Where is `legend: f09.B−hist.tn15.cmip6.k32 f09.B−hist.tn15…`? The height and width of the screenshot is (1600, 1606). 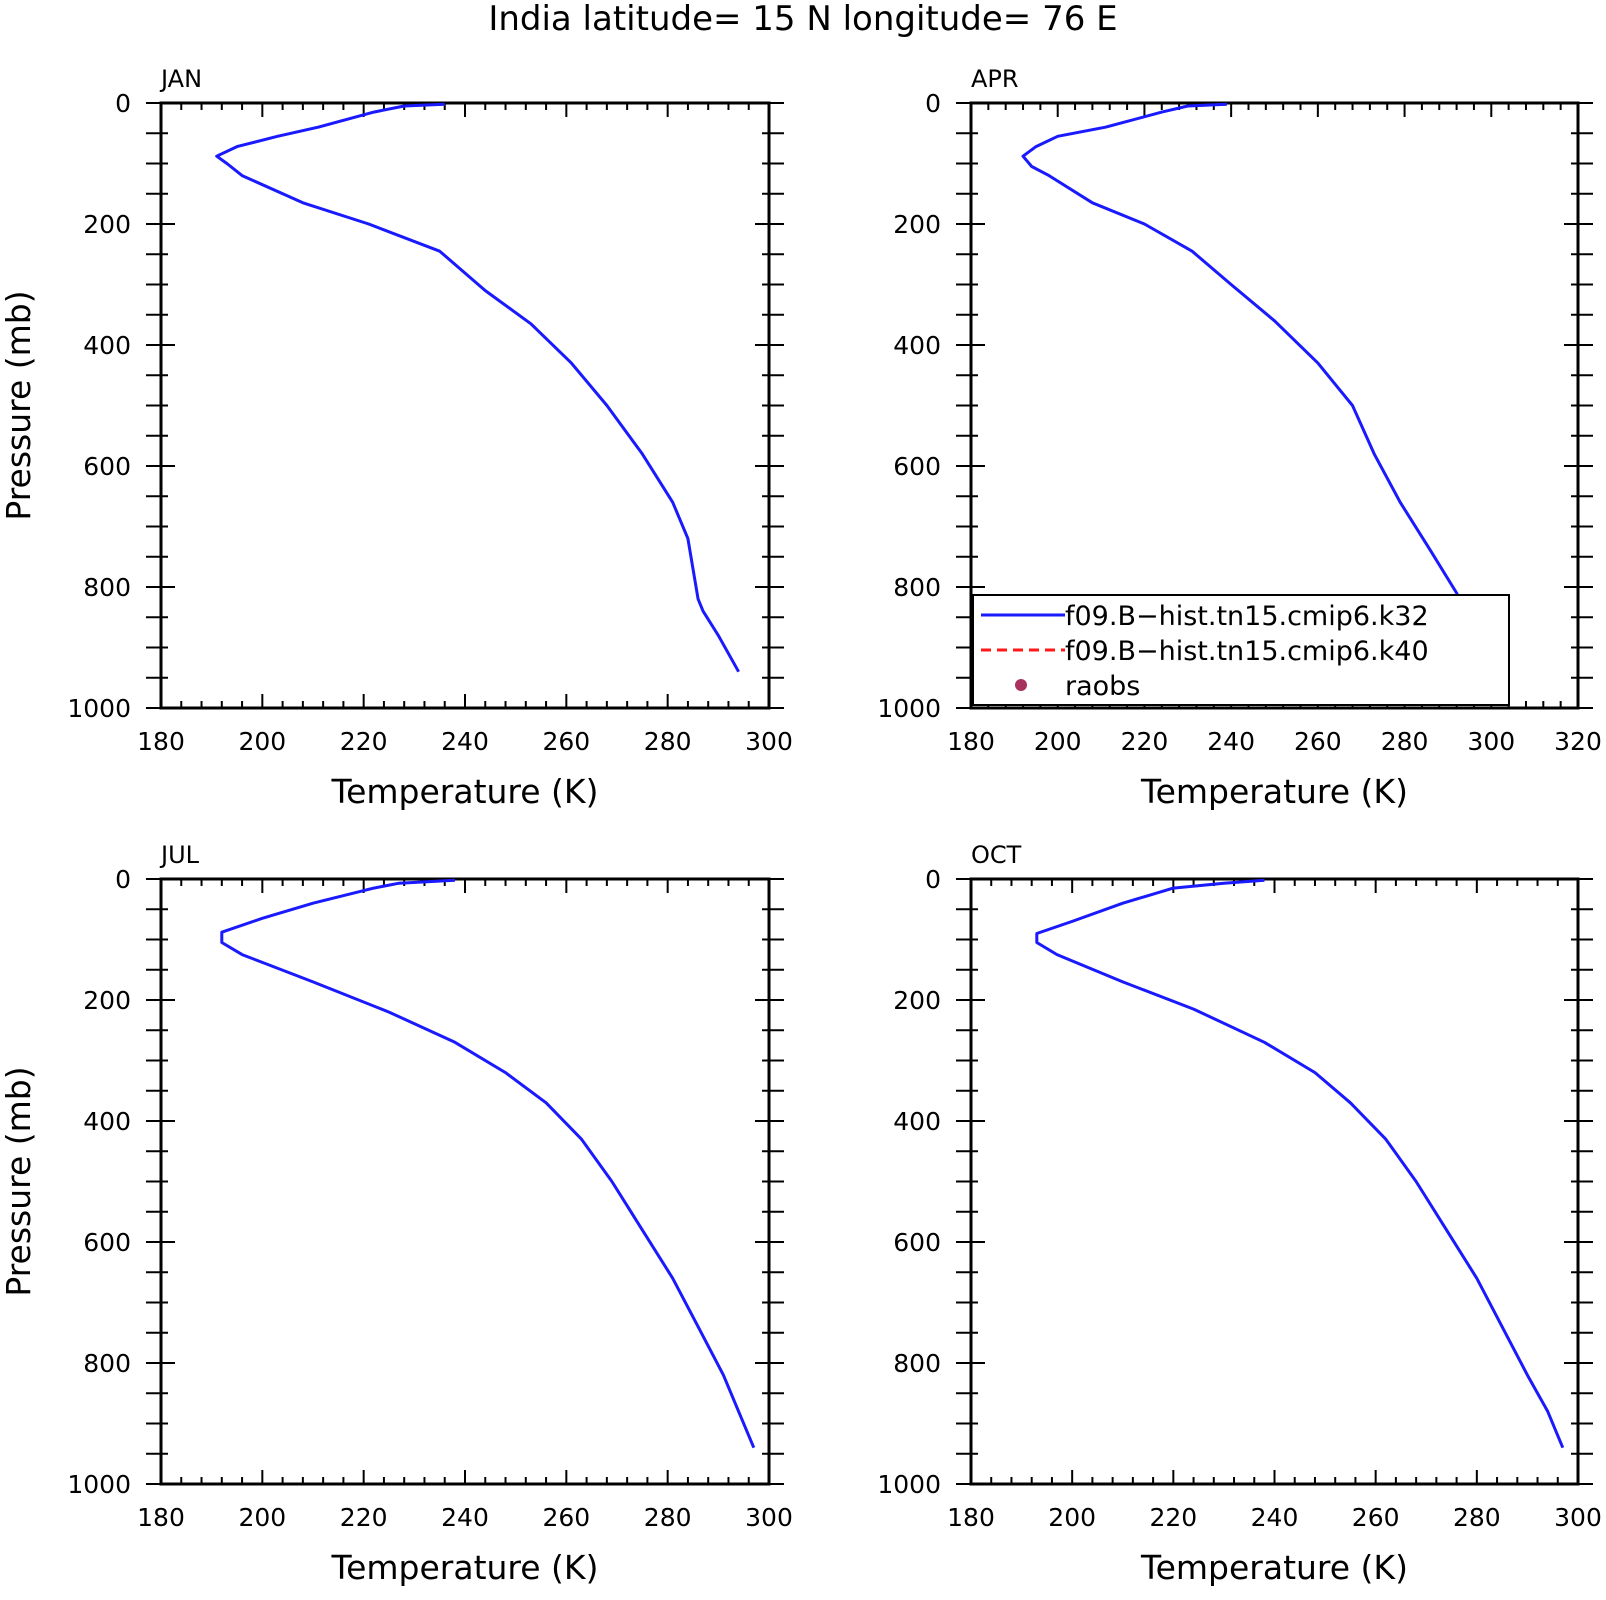 legend: f09.B−hist.tn15.cmip6.k32 f09.B−hist.tn15… is located at coordinates (1241, 650).